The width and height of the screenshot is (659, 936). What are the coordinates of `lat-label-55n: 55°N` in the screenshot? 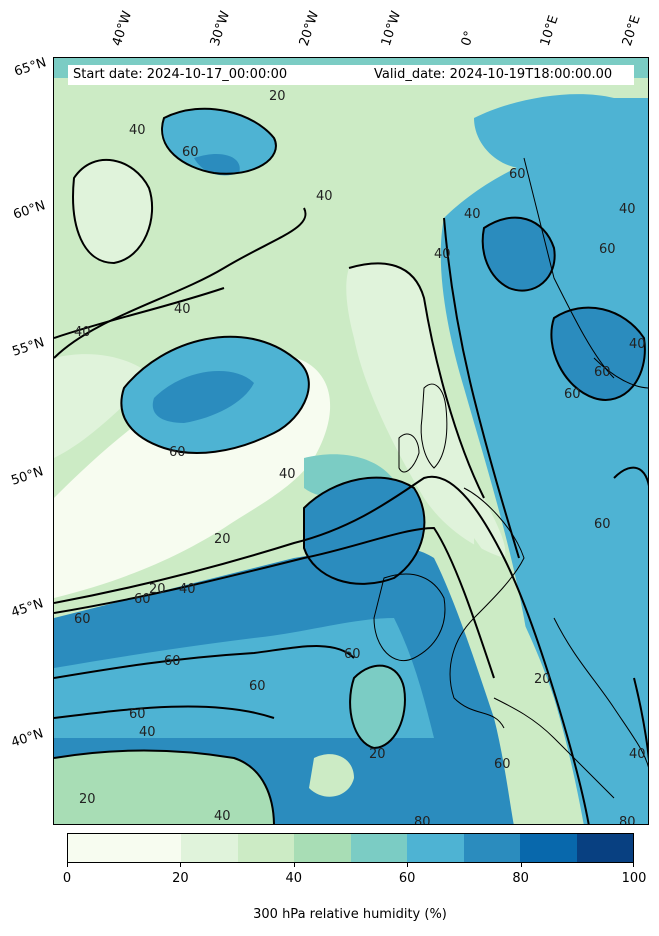 It's located at (28, 347).